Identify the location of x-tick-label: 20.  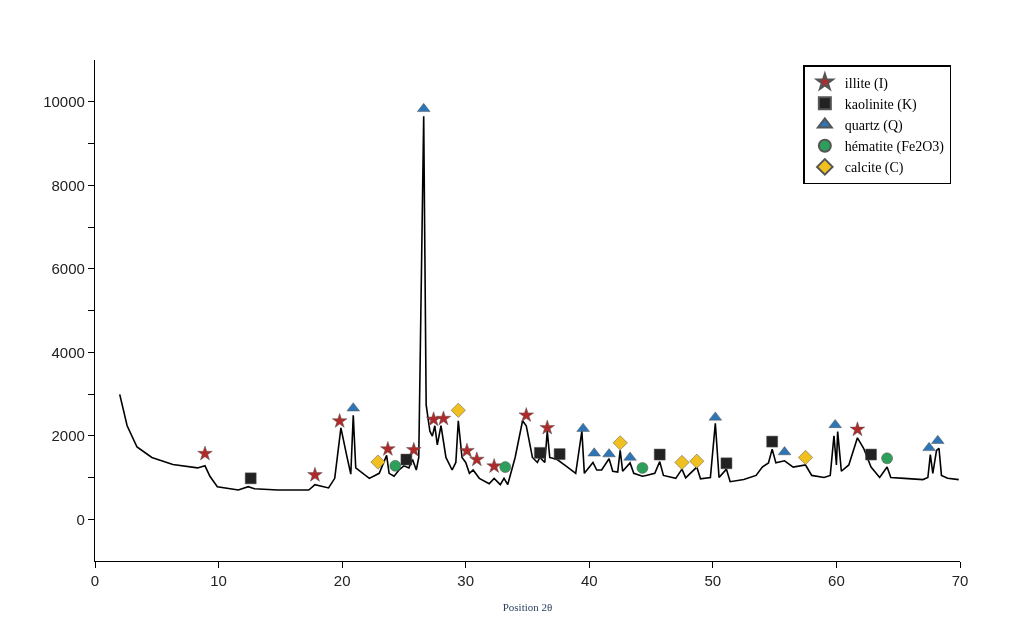
(342, 581).